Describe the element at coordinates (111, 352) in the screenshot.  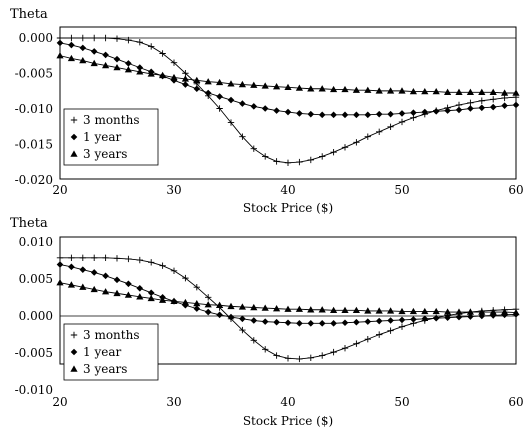
I see `legend-box` at that location.